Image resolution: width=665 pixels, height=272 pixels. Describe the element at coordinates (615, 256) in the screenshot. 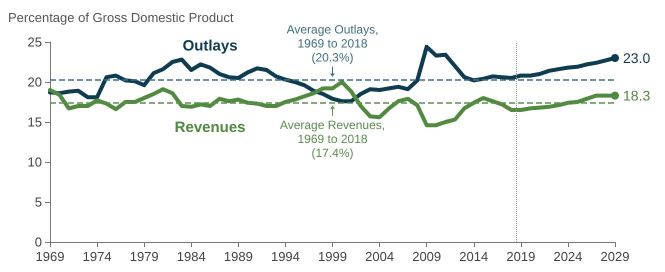

I see `x-tick-label: 2029` at that location.